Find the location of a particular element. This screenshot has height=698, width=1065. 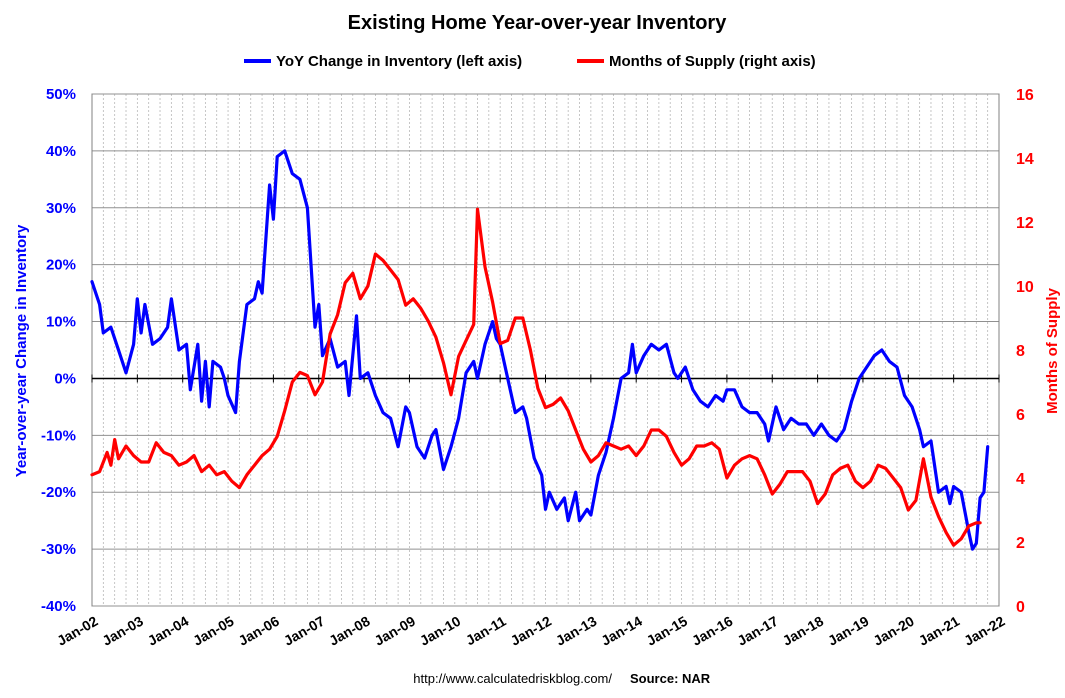

x-tick-label: Jan-21 is located at coordinates (939, 631).